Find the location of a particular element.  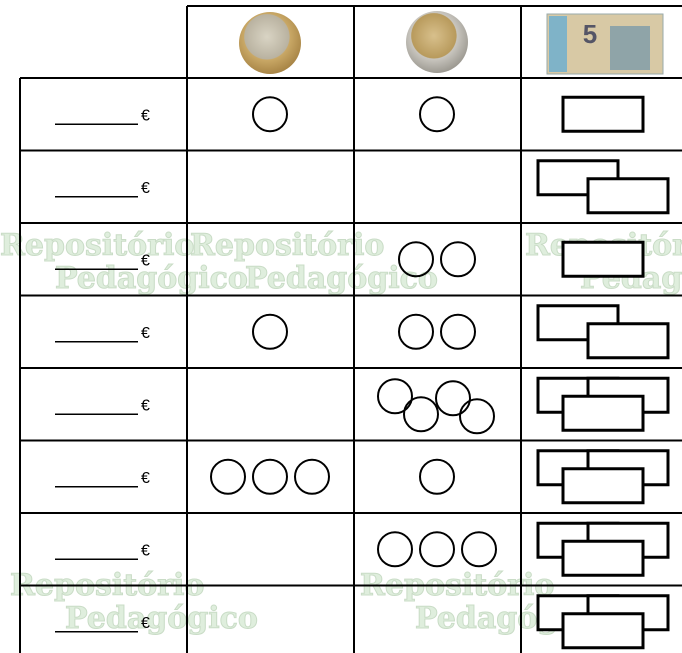

note-value: 5 is located at coordinates (590, 34).